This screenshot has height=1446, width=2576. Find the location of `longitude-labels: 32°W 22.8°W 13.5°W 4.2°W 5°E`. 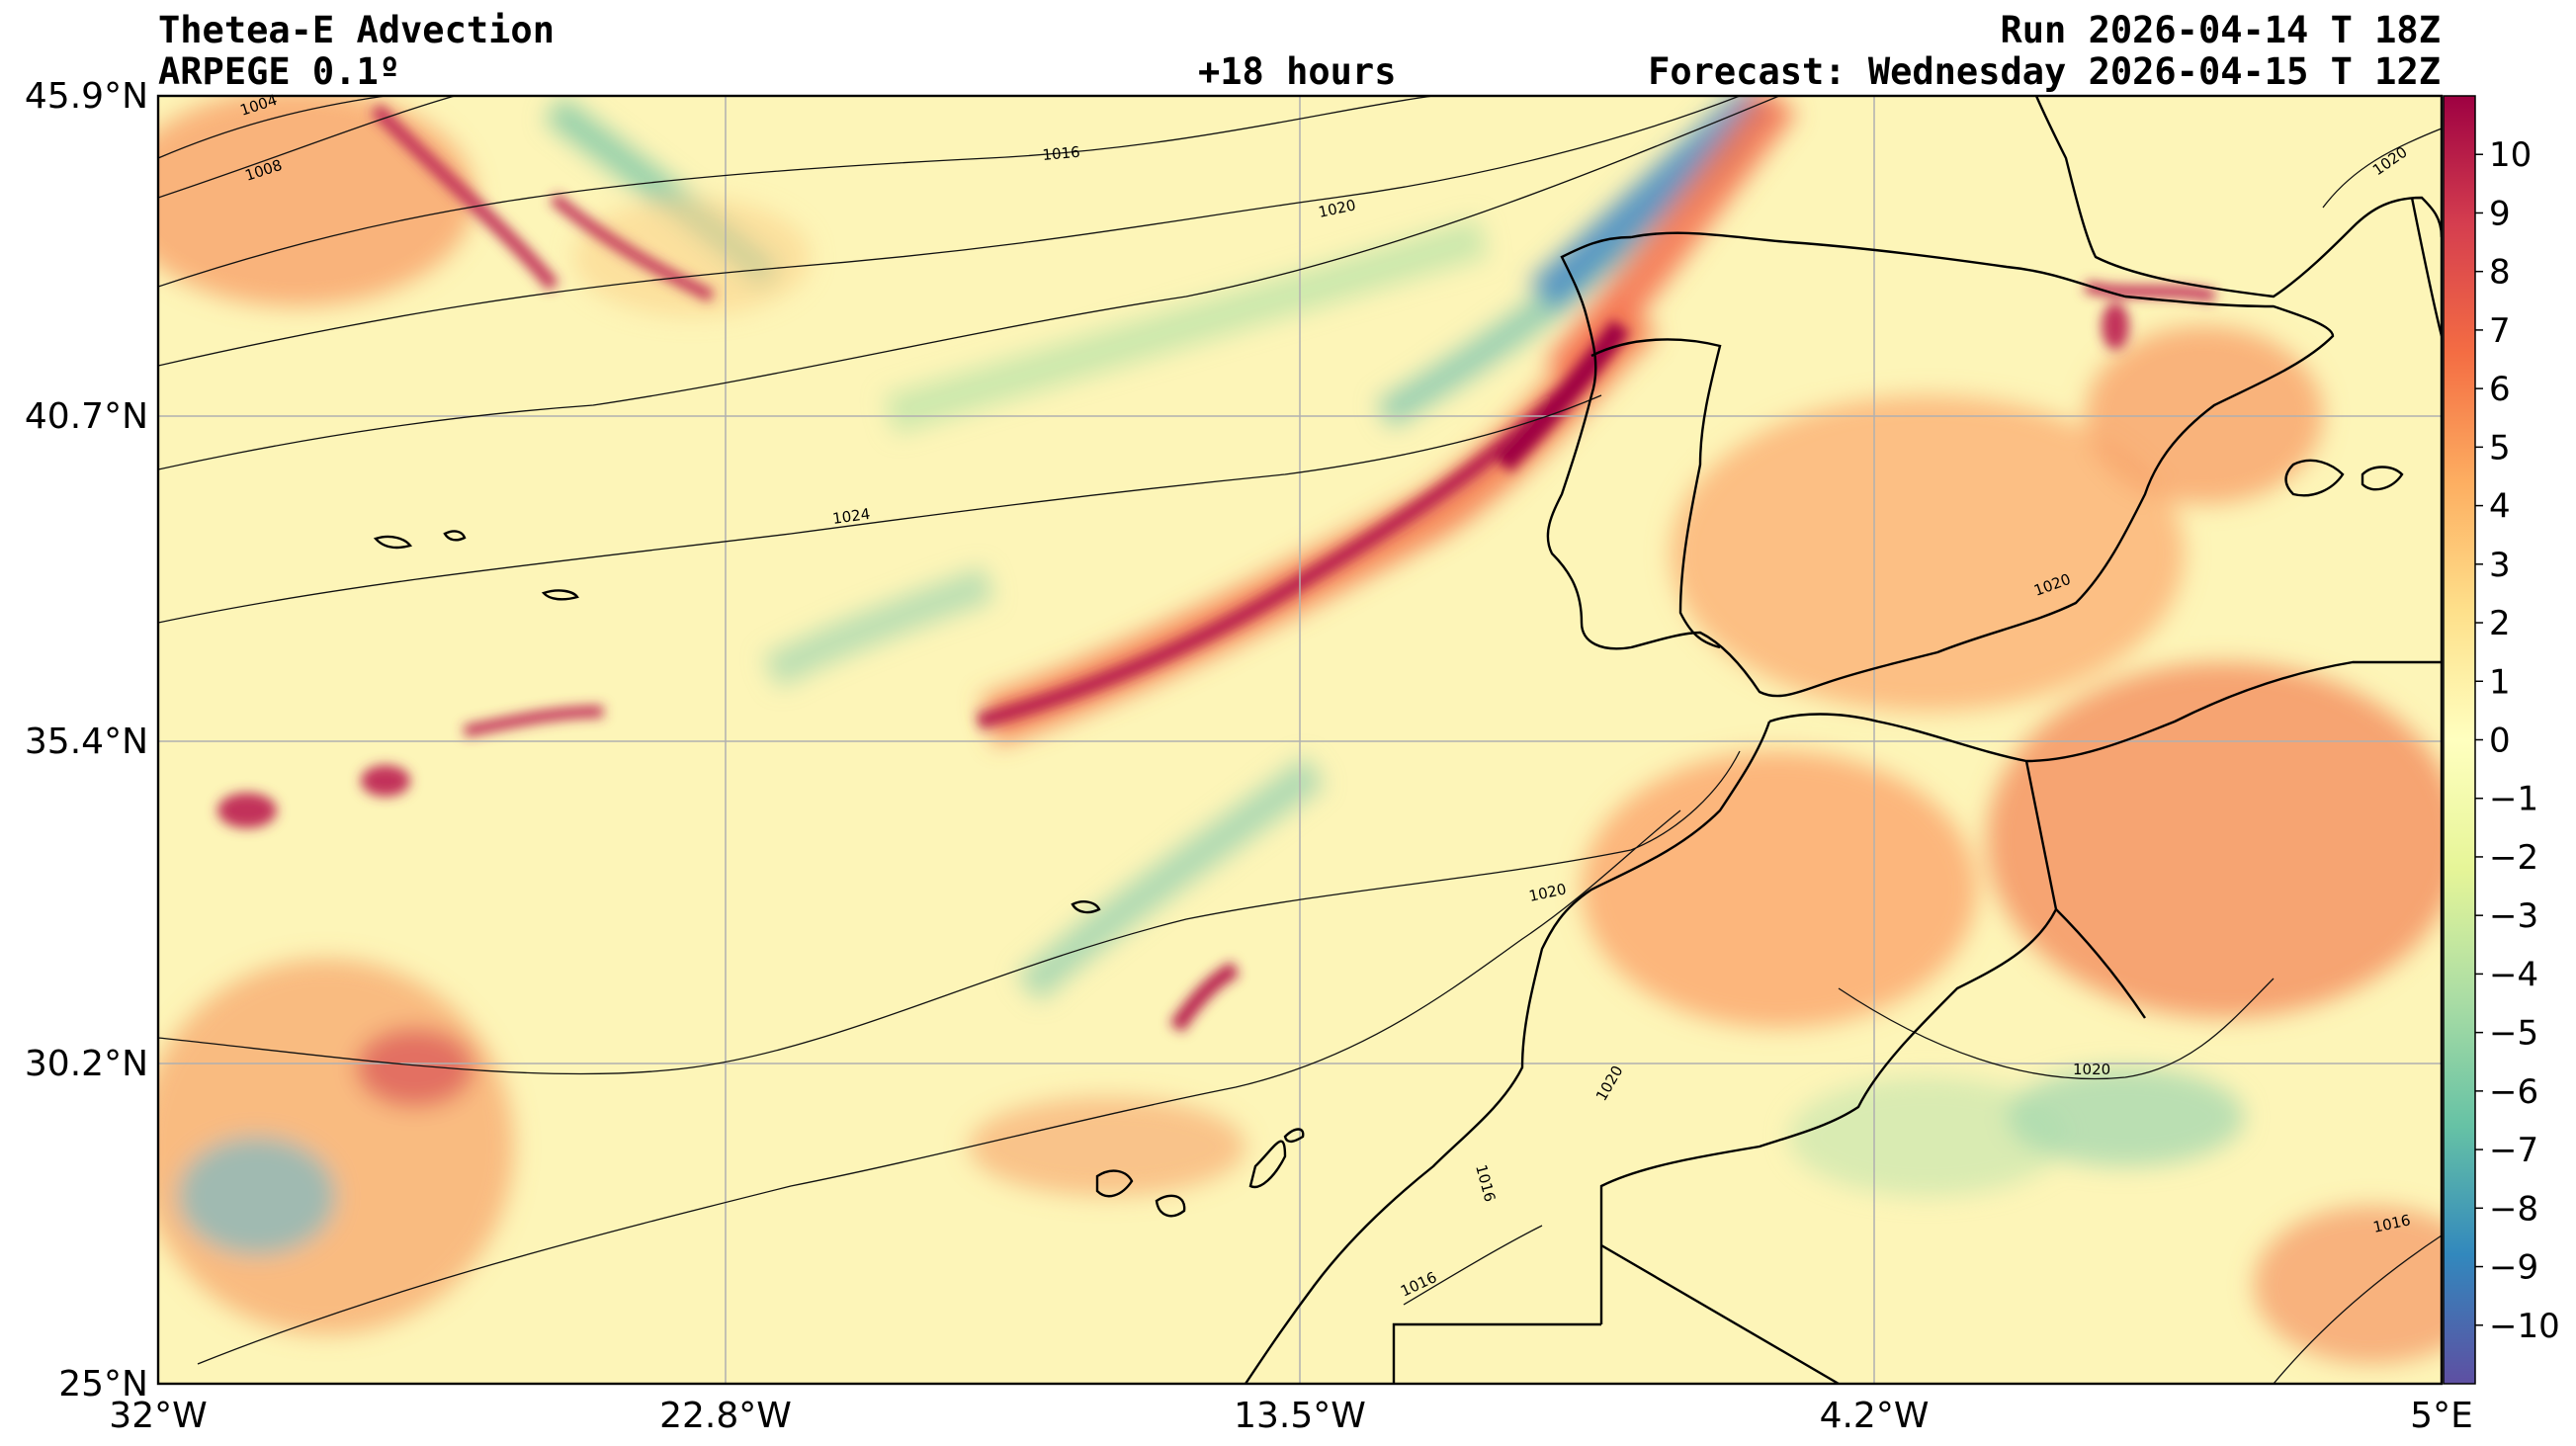

longitude-labels: 32°W 22.8°W 13.5°W 4.2°W 5°E is located at coordinates (1291, 1416).